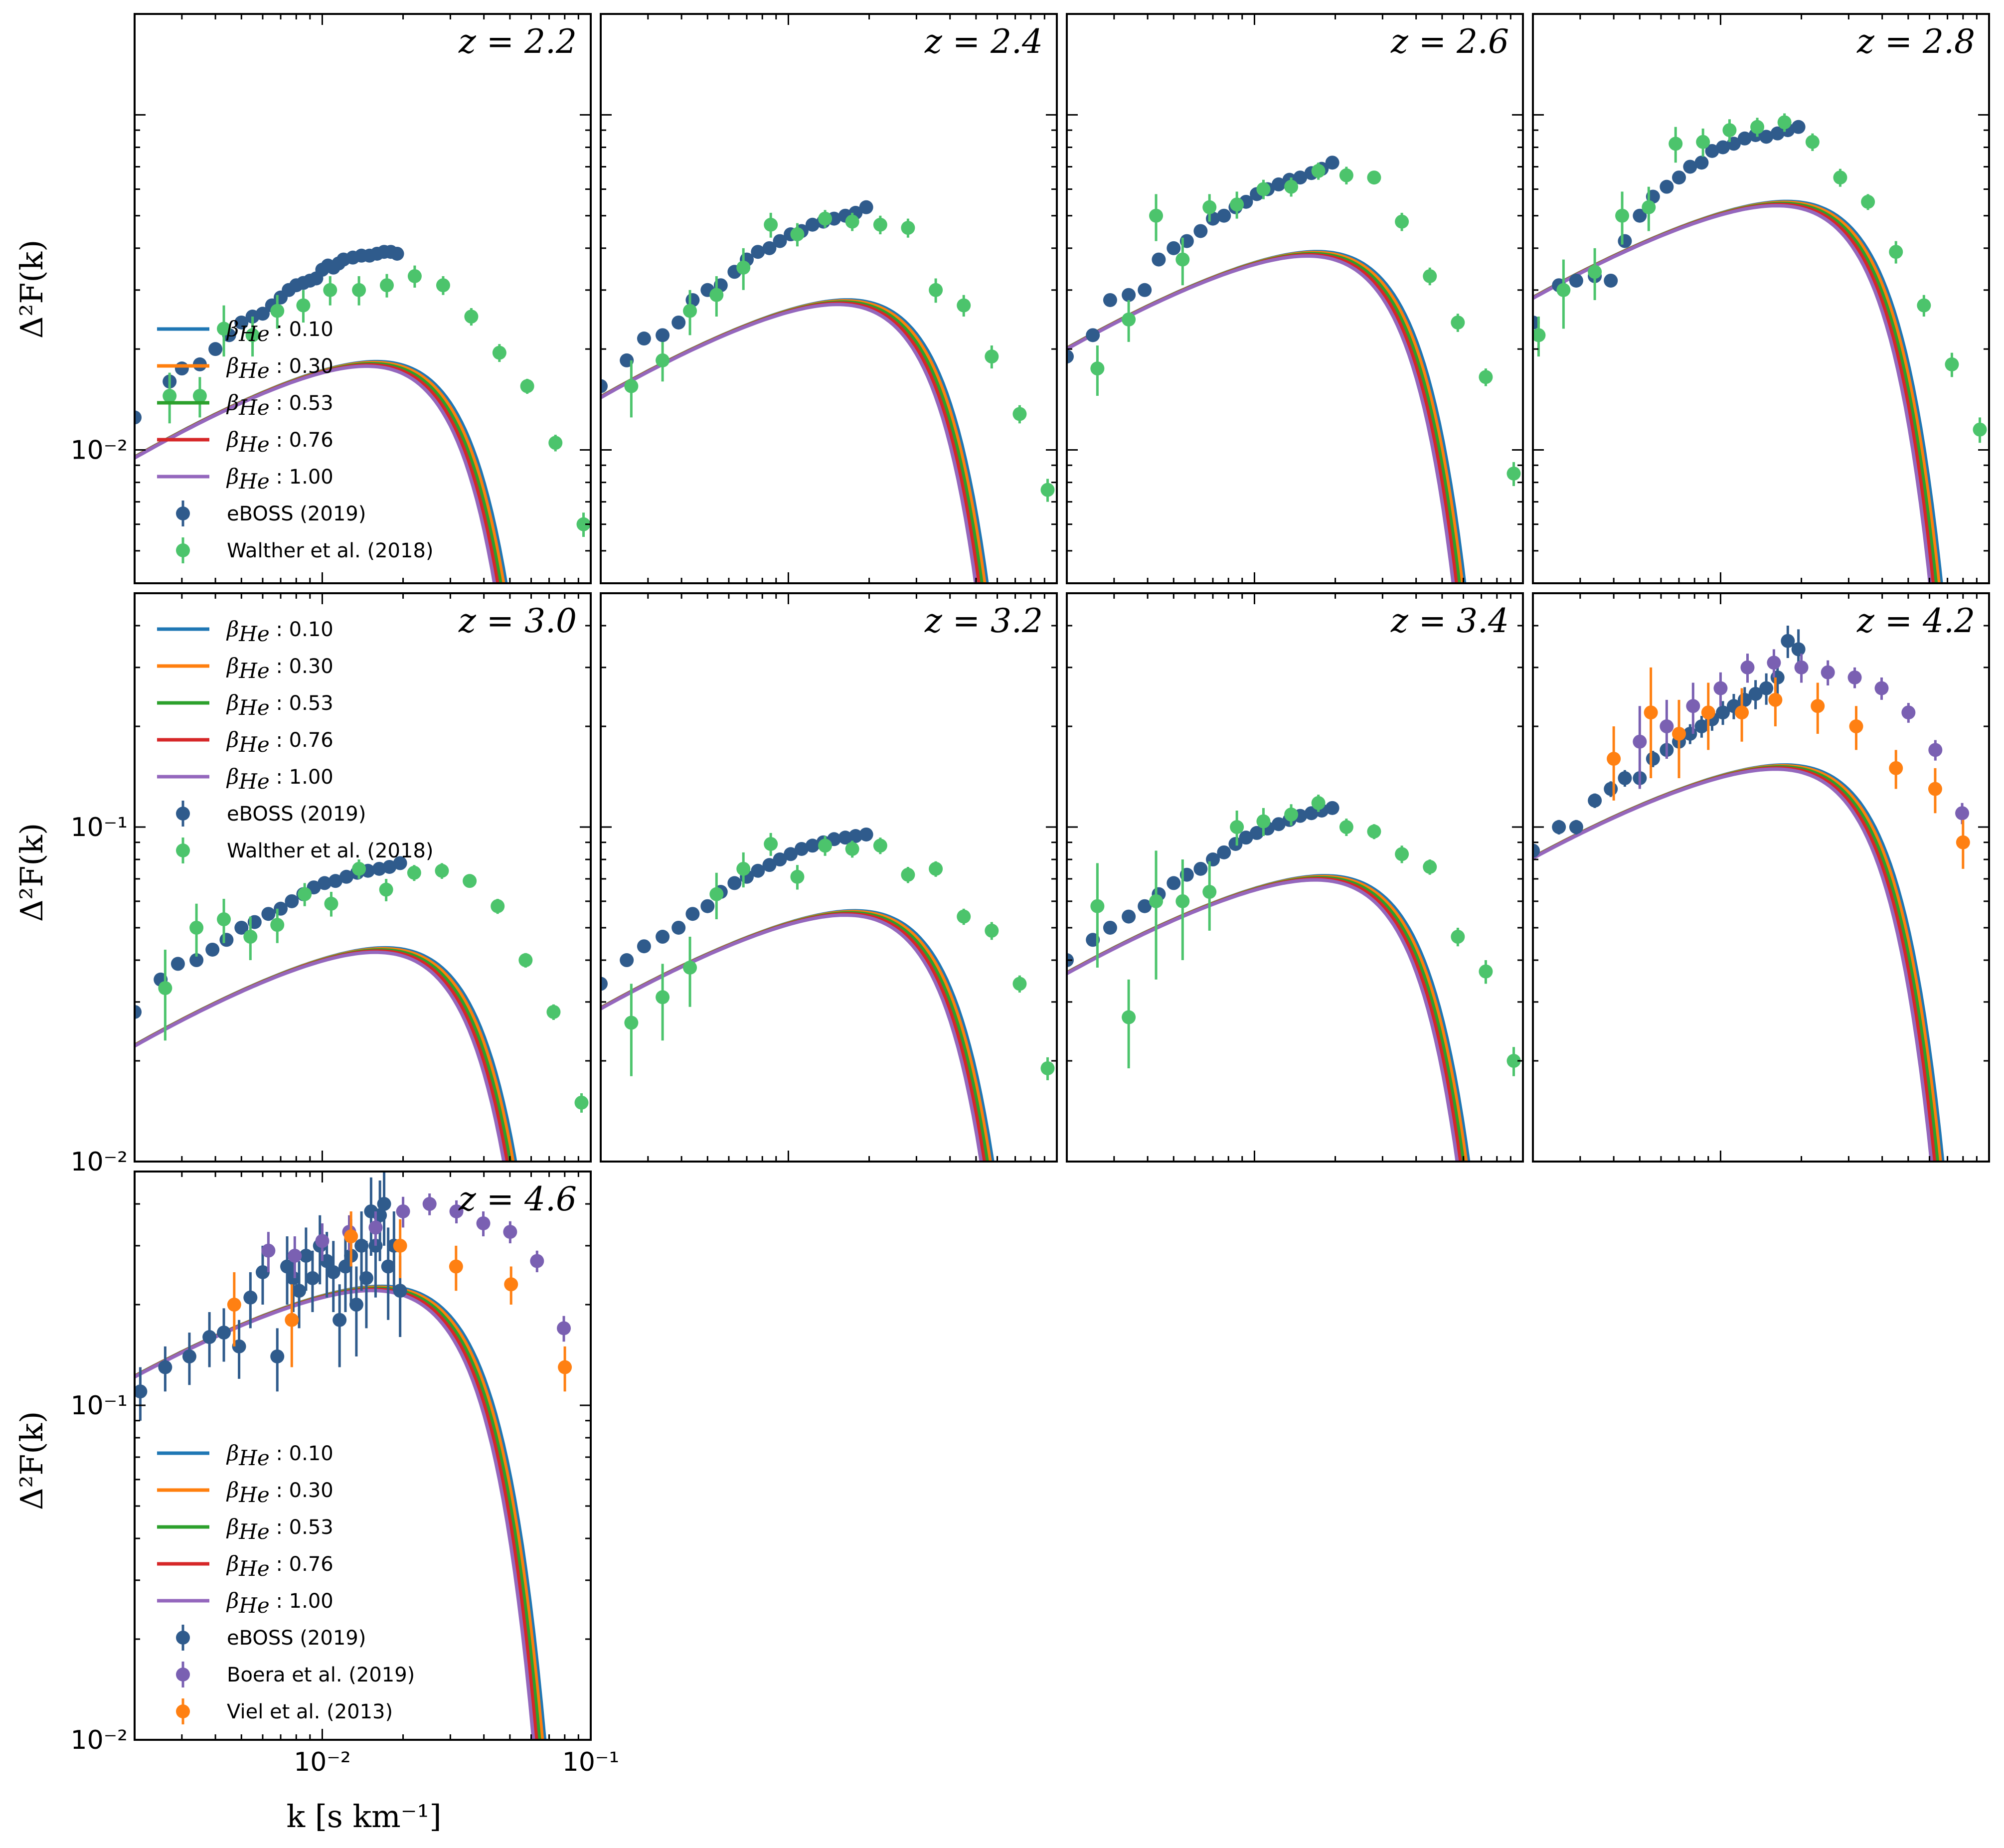 The width and height of the screenshot is (2004, 1848). What do you see at coordinates (31, 872) in the screenshot?
I see `y-axis-label-row2: Δ²F(k)` at bounding box center [31, 872].